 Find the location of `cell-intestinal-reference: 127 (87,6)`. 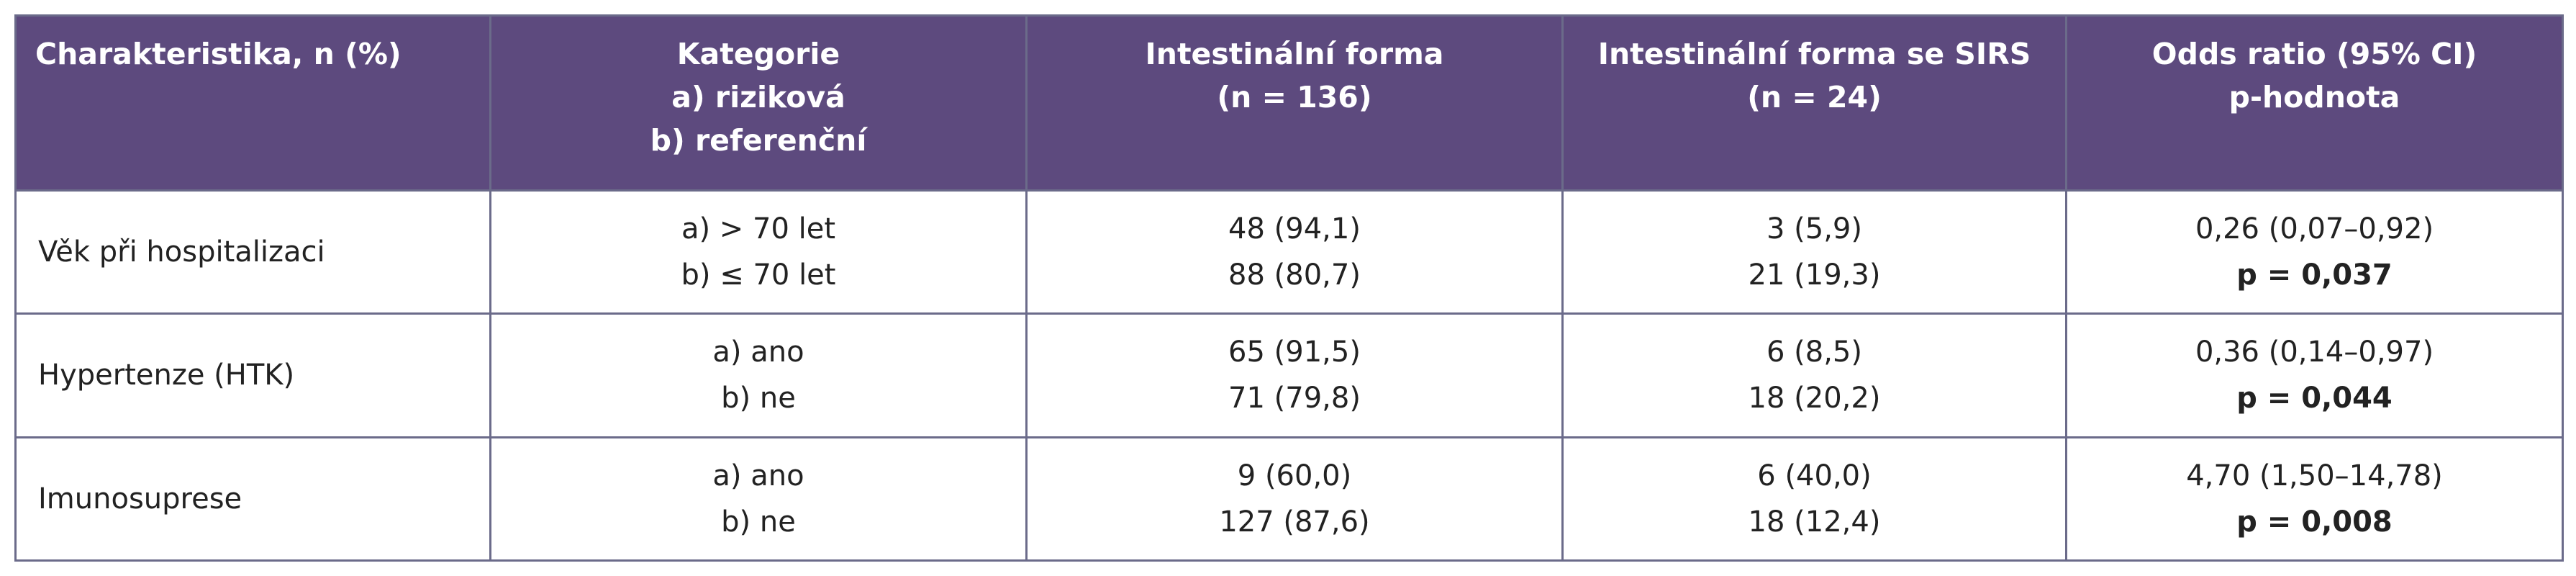

cell-intestinal-reference: 127 (87,6) is located at coordinates (1294, 522).